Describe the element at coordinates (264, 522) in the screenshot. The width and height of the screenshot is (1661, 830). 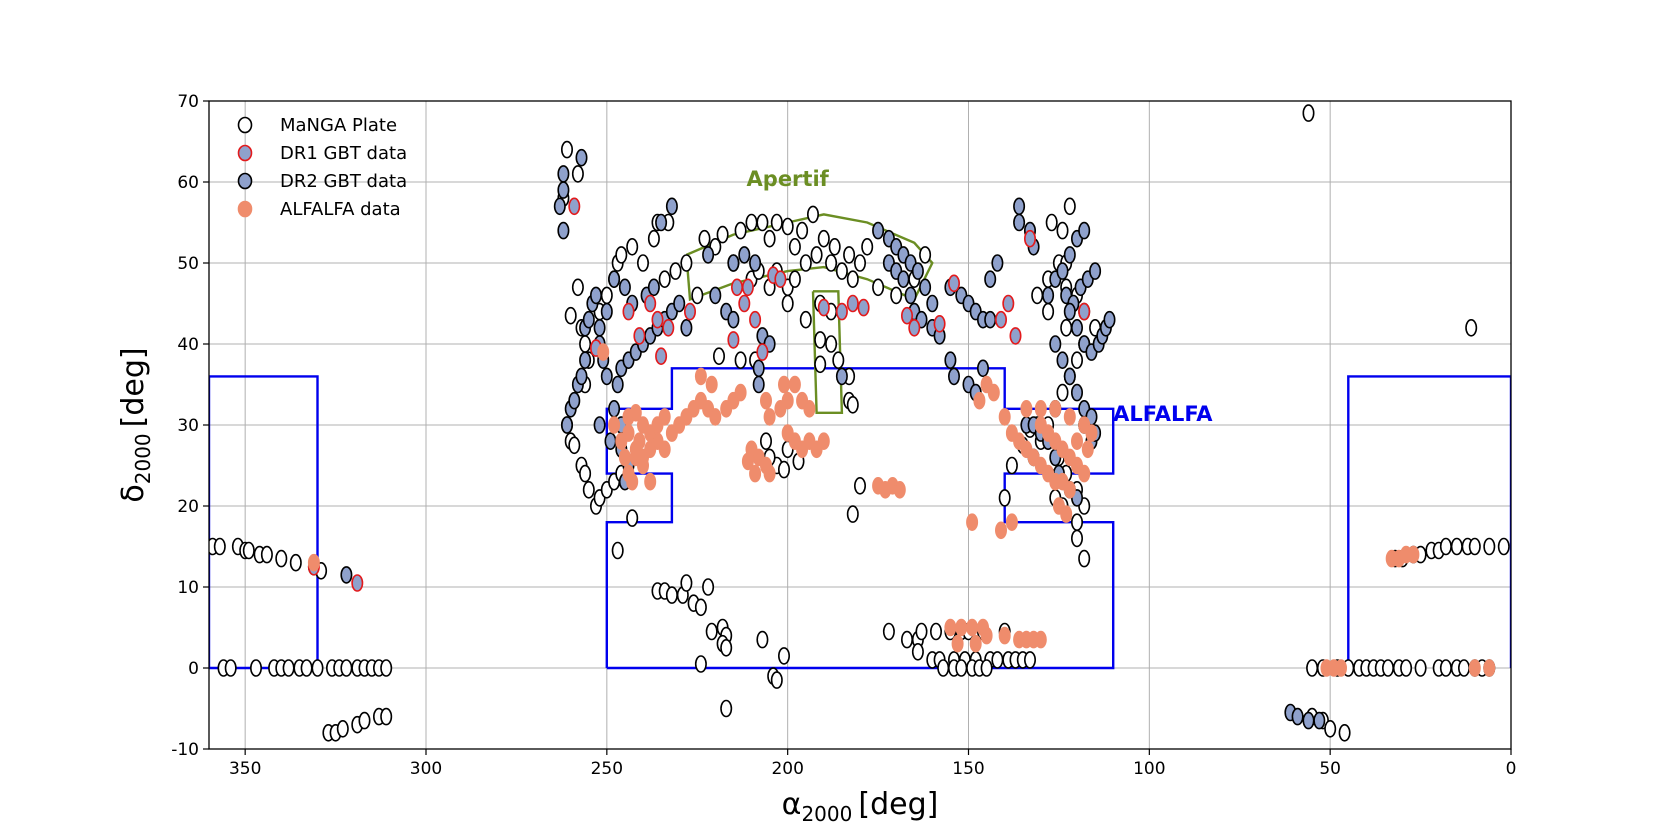
I see `alfalfa-region-outline` at that location.